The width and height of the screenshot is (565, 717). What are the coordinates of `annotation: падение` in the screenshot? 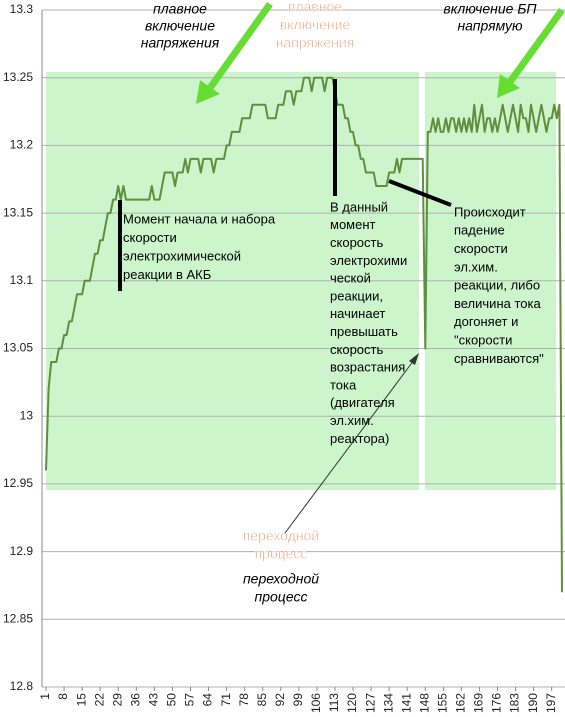 It's located at (479, 230).